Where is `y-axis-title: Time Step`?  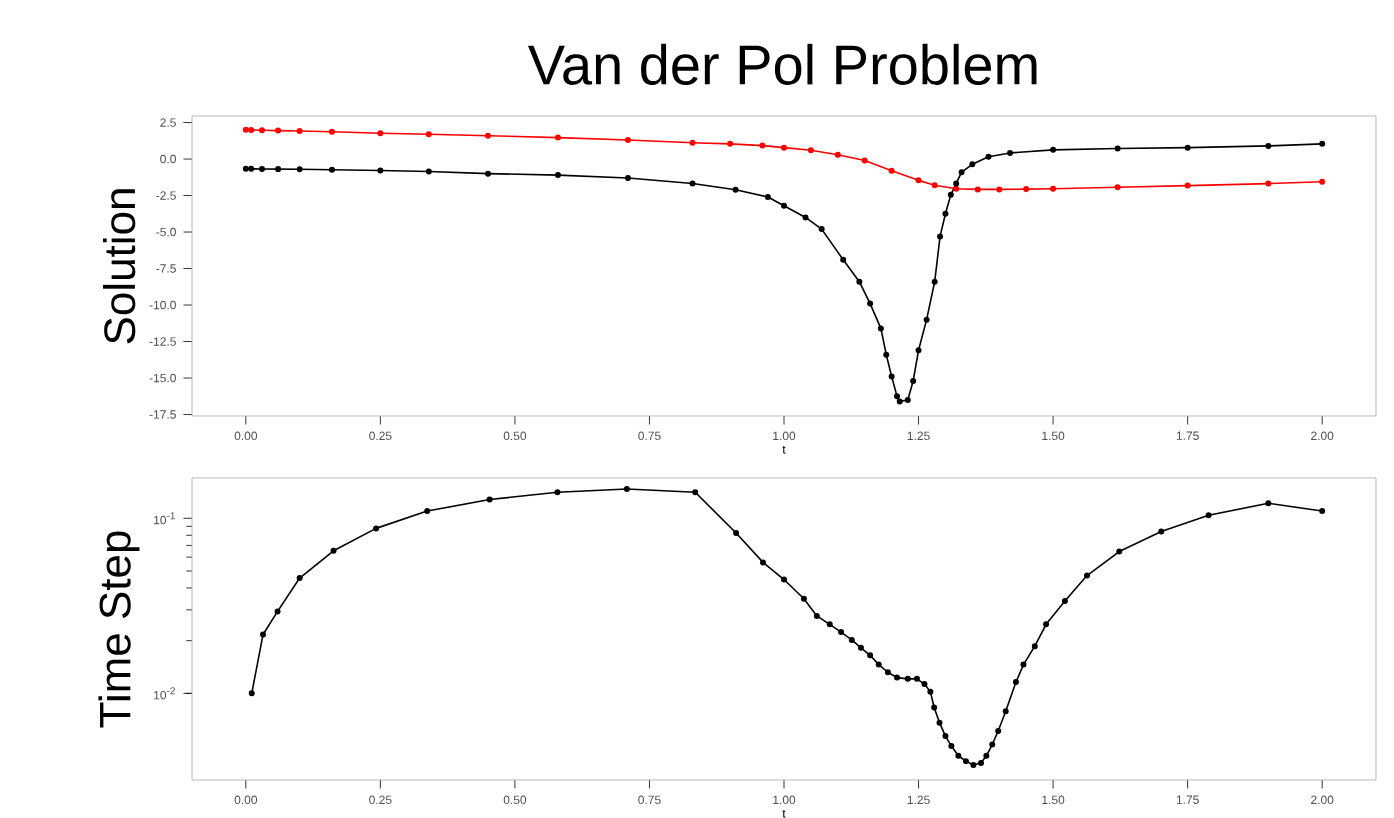 y-axis-title: Time Step is located at coordinates (119, 629).